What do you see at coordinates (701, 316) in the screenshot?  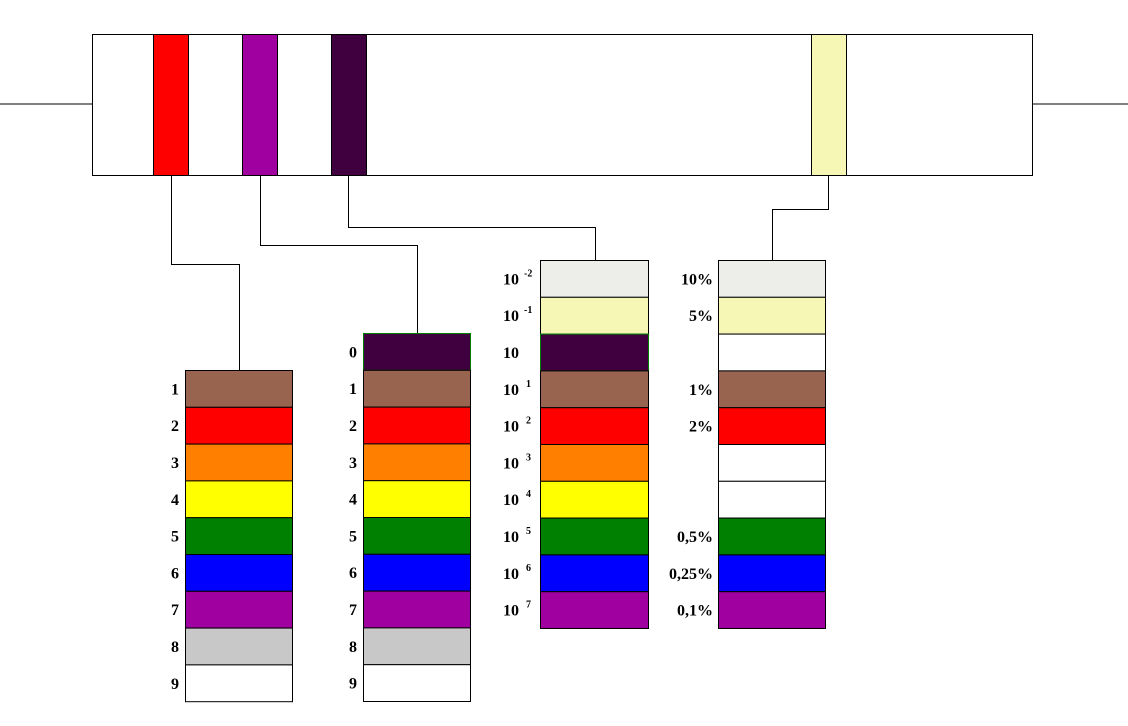 I see `tolerance-label: 5%` at bounding box center [701, 316].